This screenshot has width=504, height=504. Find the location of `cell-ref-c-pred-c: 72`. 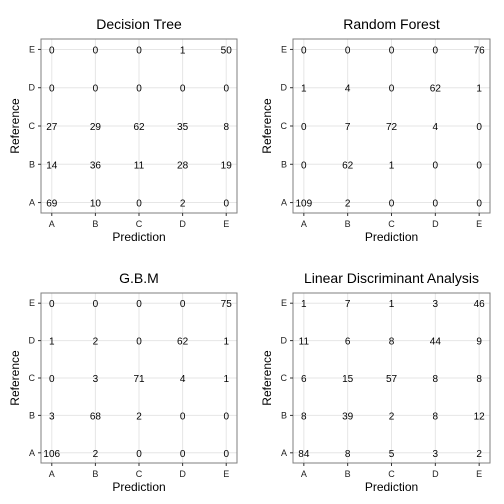

cell-ref-c-pred-c: 72 is located at coordinates (392, 127).